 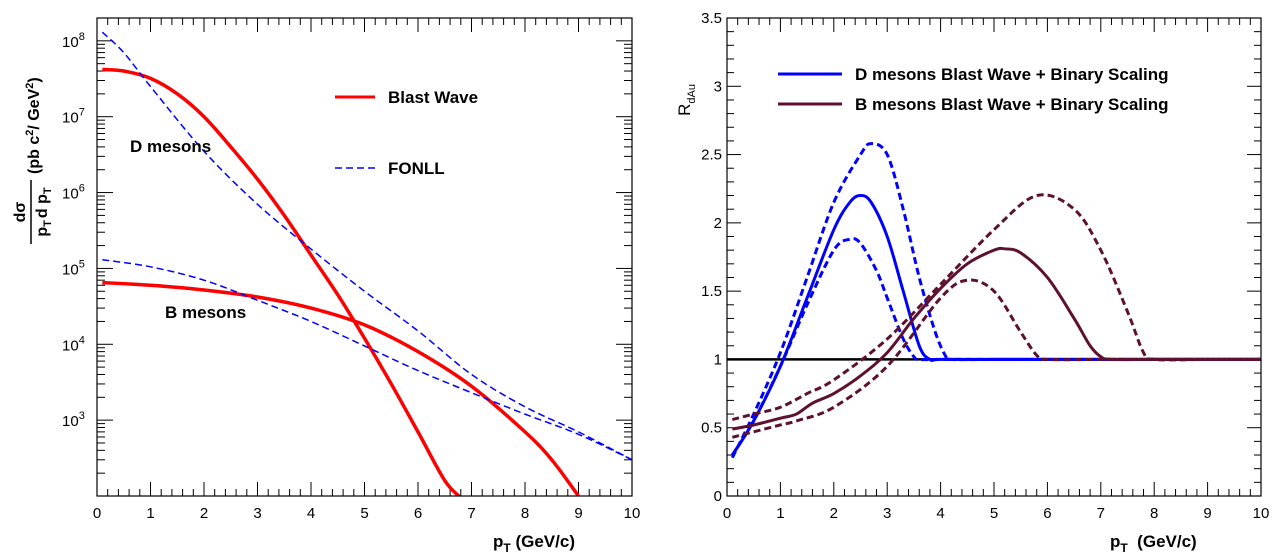 I want to click on left-x-tick-label: 9, so click(x=578, y=513).